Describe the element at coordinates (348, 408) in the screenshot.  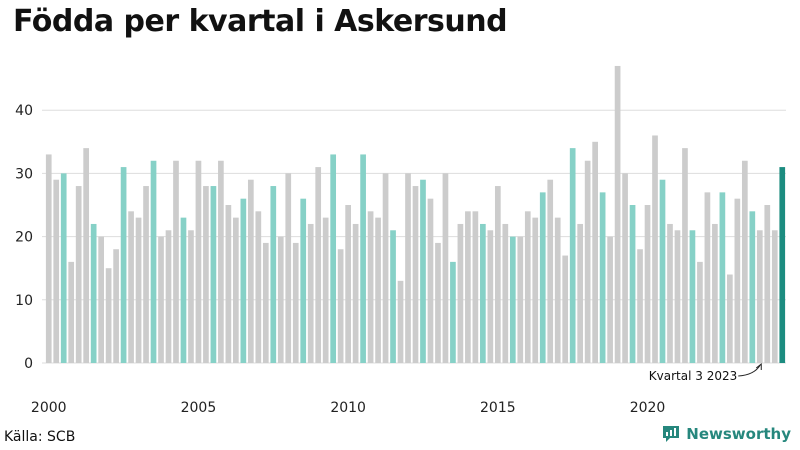
I see `x-axis: 2000 2005 2010 2015 2020` at that location.